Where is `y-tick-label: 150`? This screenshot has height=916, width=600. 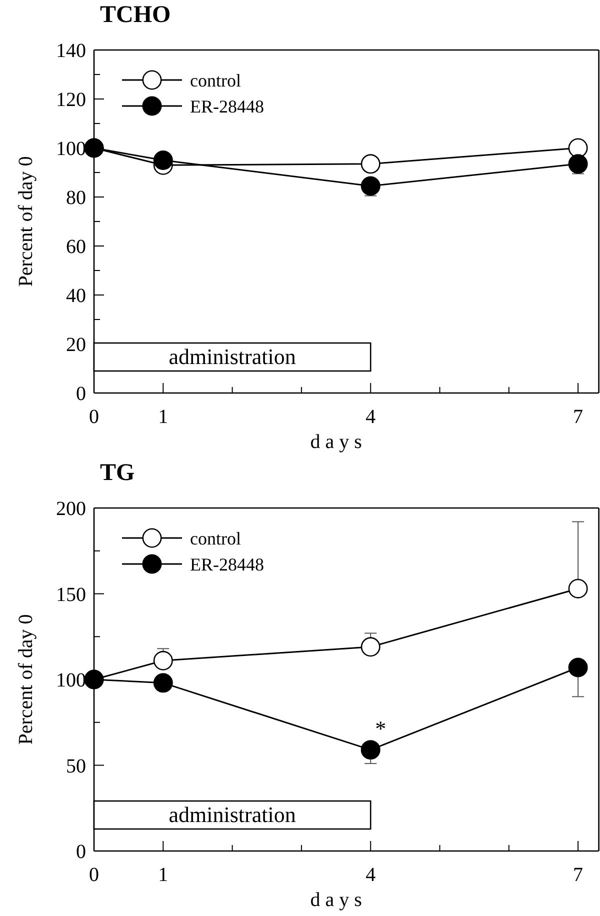
y-tick-label: 150 is located at coordinates (71, 595).